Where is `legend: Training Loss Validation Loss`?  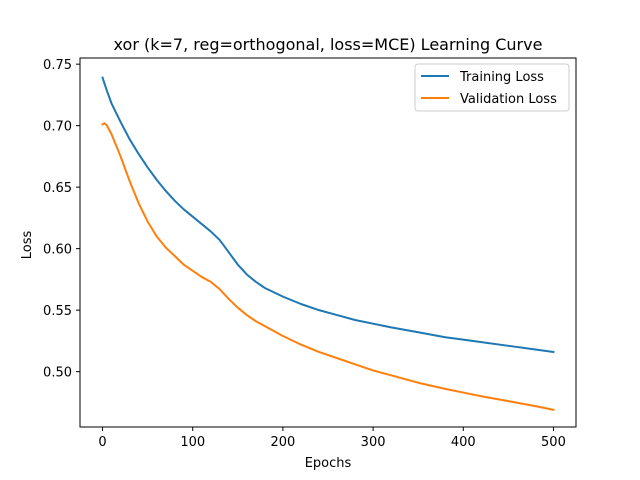
legend: Training Loss Validation Loss is located at coordinates (492, 87).